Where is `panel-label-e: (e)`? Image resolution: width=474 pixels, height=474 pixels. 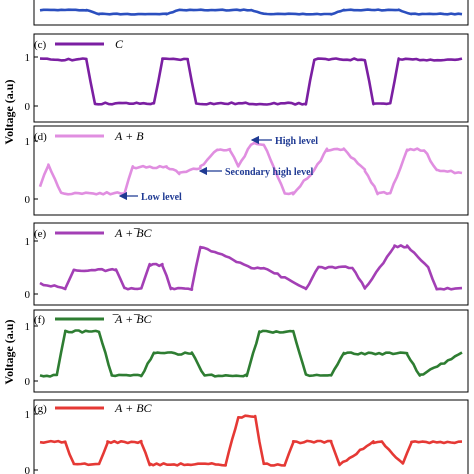 panel-label-e: (e) is located at coordinates (40, 234).